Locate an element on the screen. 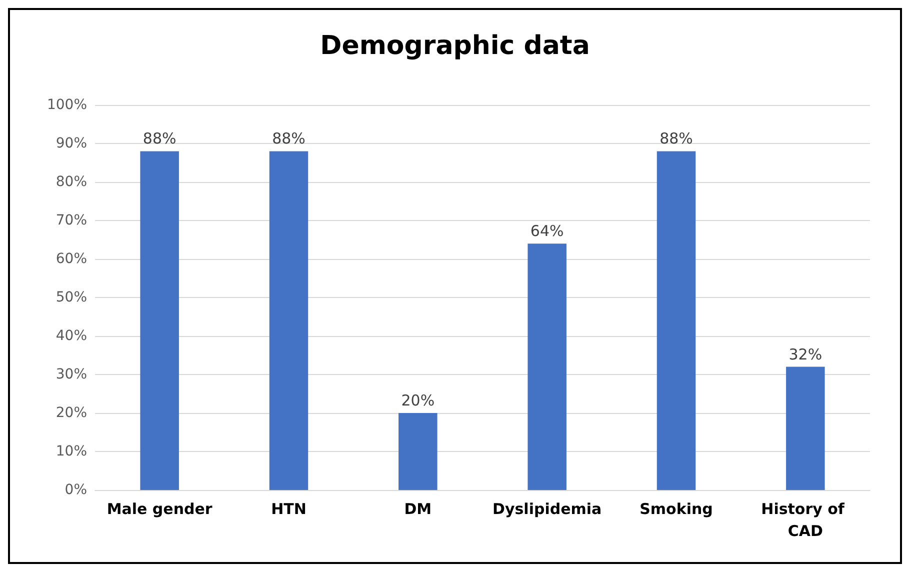  y-tick-label: 60% is located at coordinates (71, 259).